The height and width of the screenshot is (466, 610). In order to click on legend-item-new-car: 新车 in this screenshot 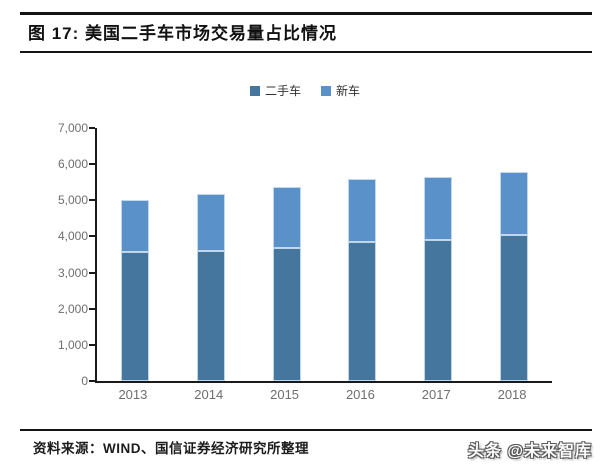, I will do `click(340, 90)`.